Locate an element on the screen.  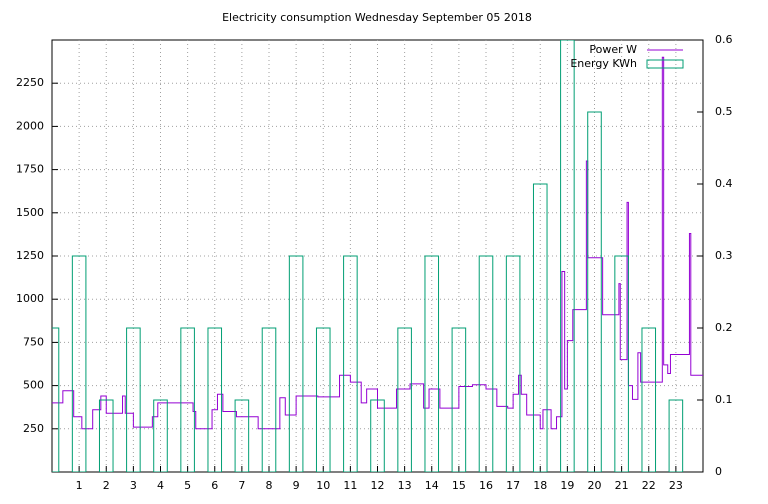
x-tick-label: 10 is located at coordinates (323, 485).